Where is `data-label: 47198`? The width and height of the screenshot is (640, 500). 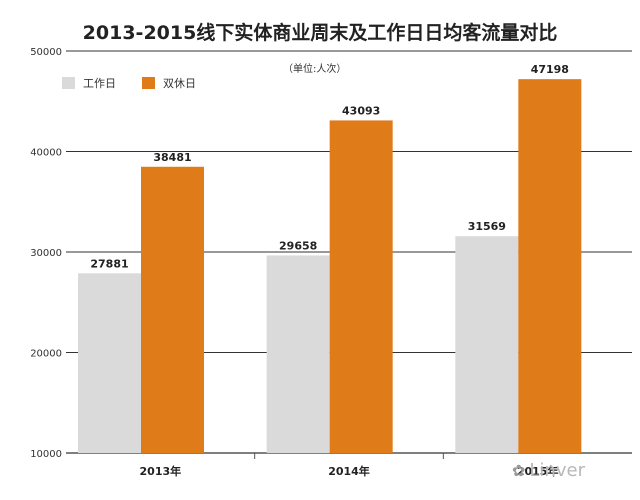 data-label: 47198 is located at coordinates (550, 69).